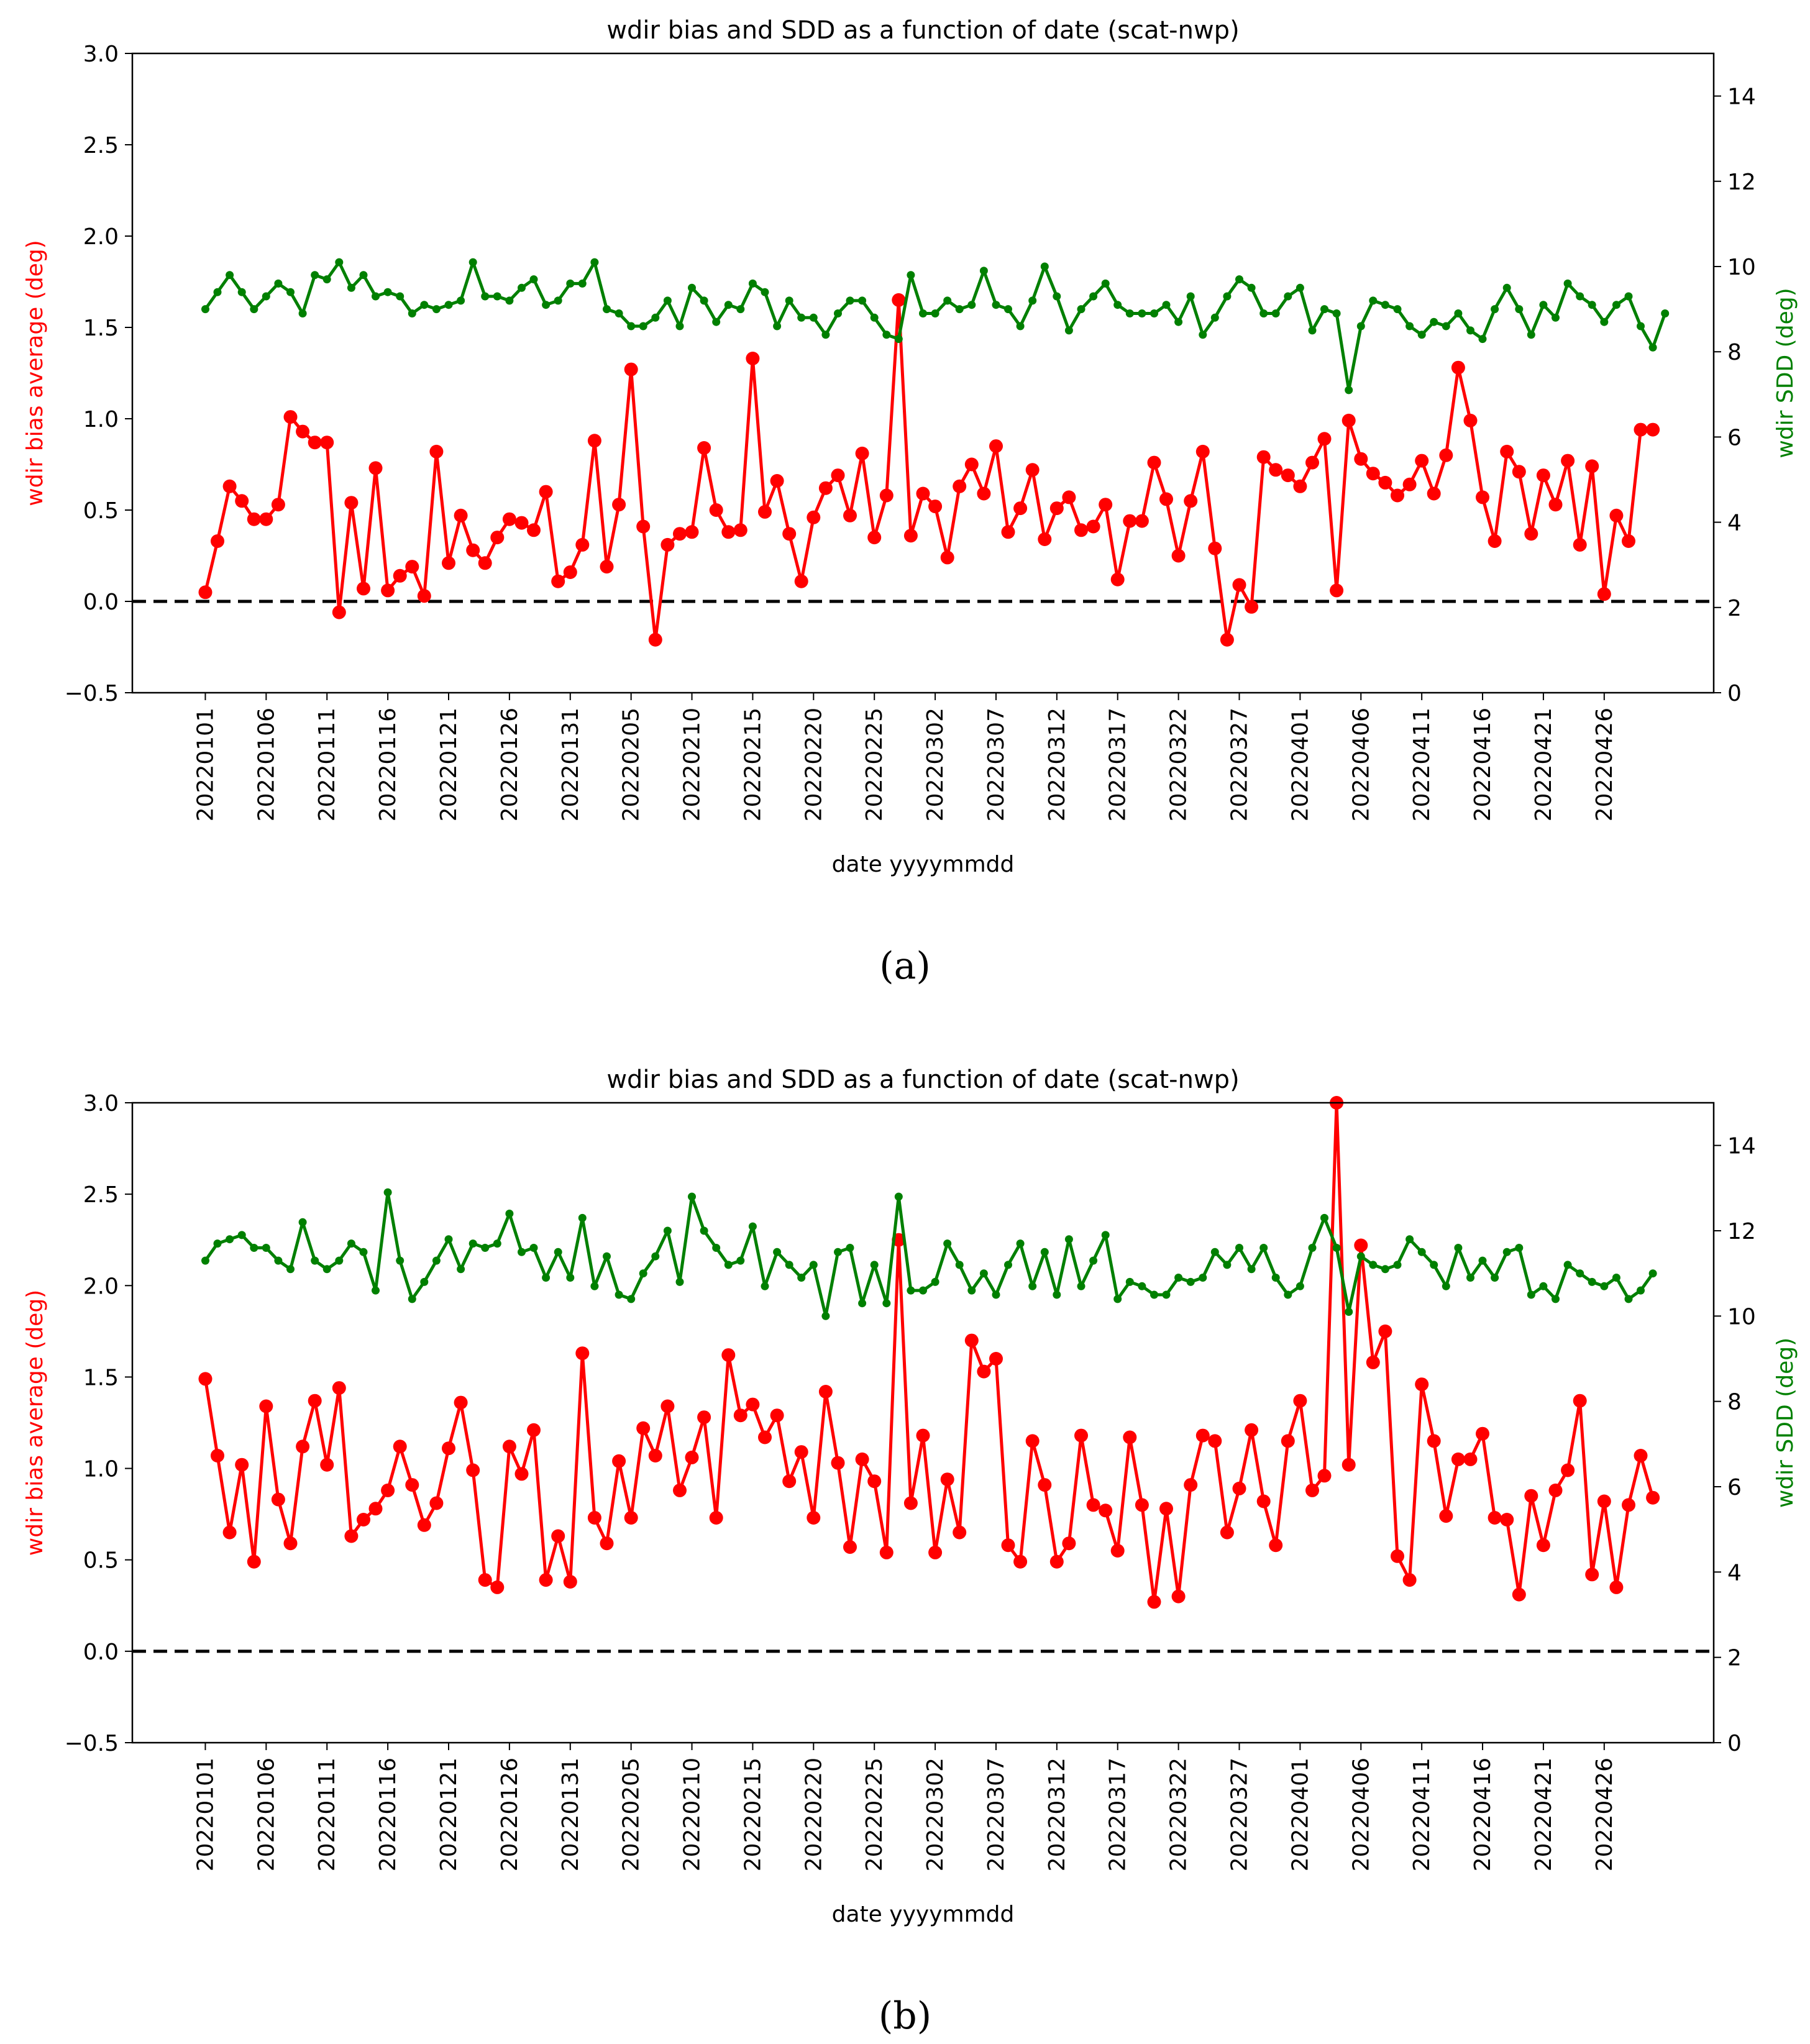  I want to click on y-tick-label: 0.5, so click(101, 511).